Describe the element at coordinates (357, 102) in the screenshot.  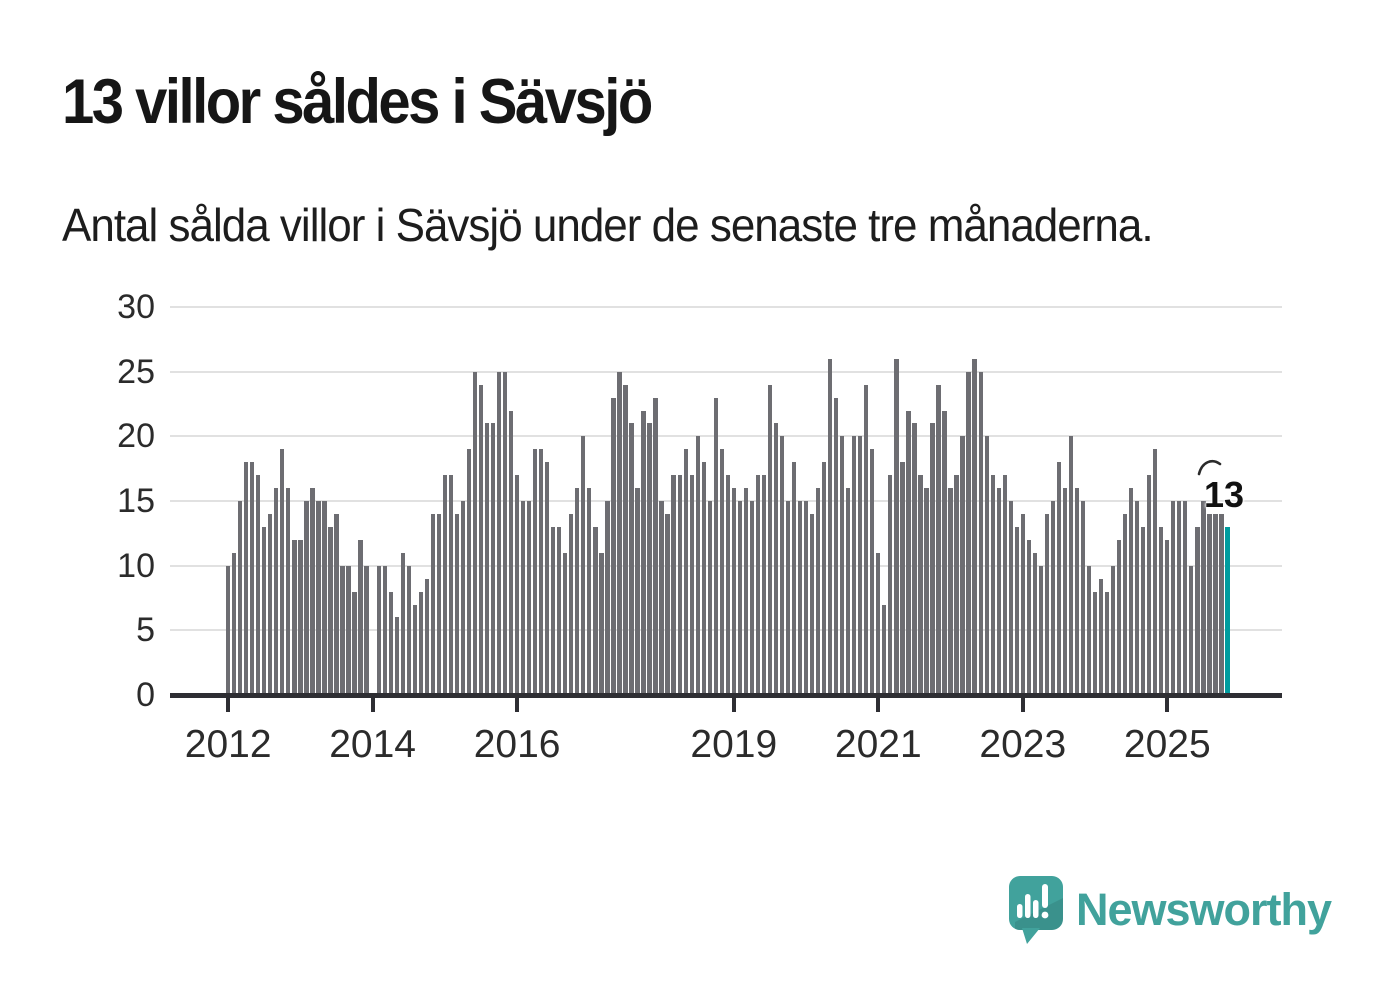
I see `page-title: 13 villor såldes i Sävsjö` at that location.